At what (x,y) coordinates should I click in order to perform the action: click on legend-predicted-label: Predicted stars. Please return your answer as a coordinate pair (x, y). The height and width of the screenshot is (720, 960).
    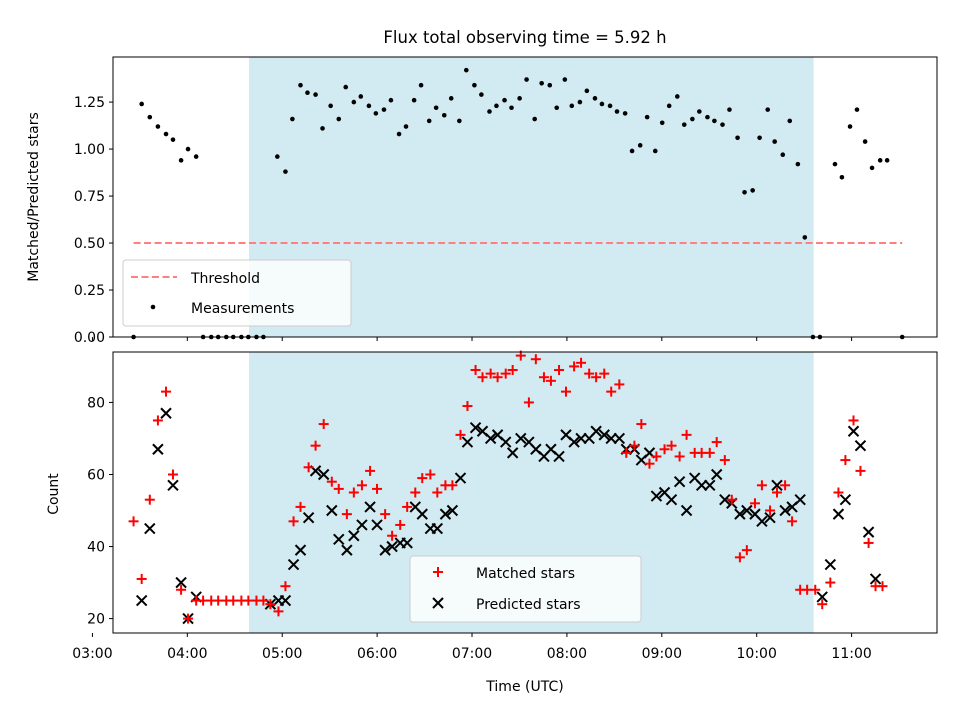
    Looking at the image, I should click on (528, 605).